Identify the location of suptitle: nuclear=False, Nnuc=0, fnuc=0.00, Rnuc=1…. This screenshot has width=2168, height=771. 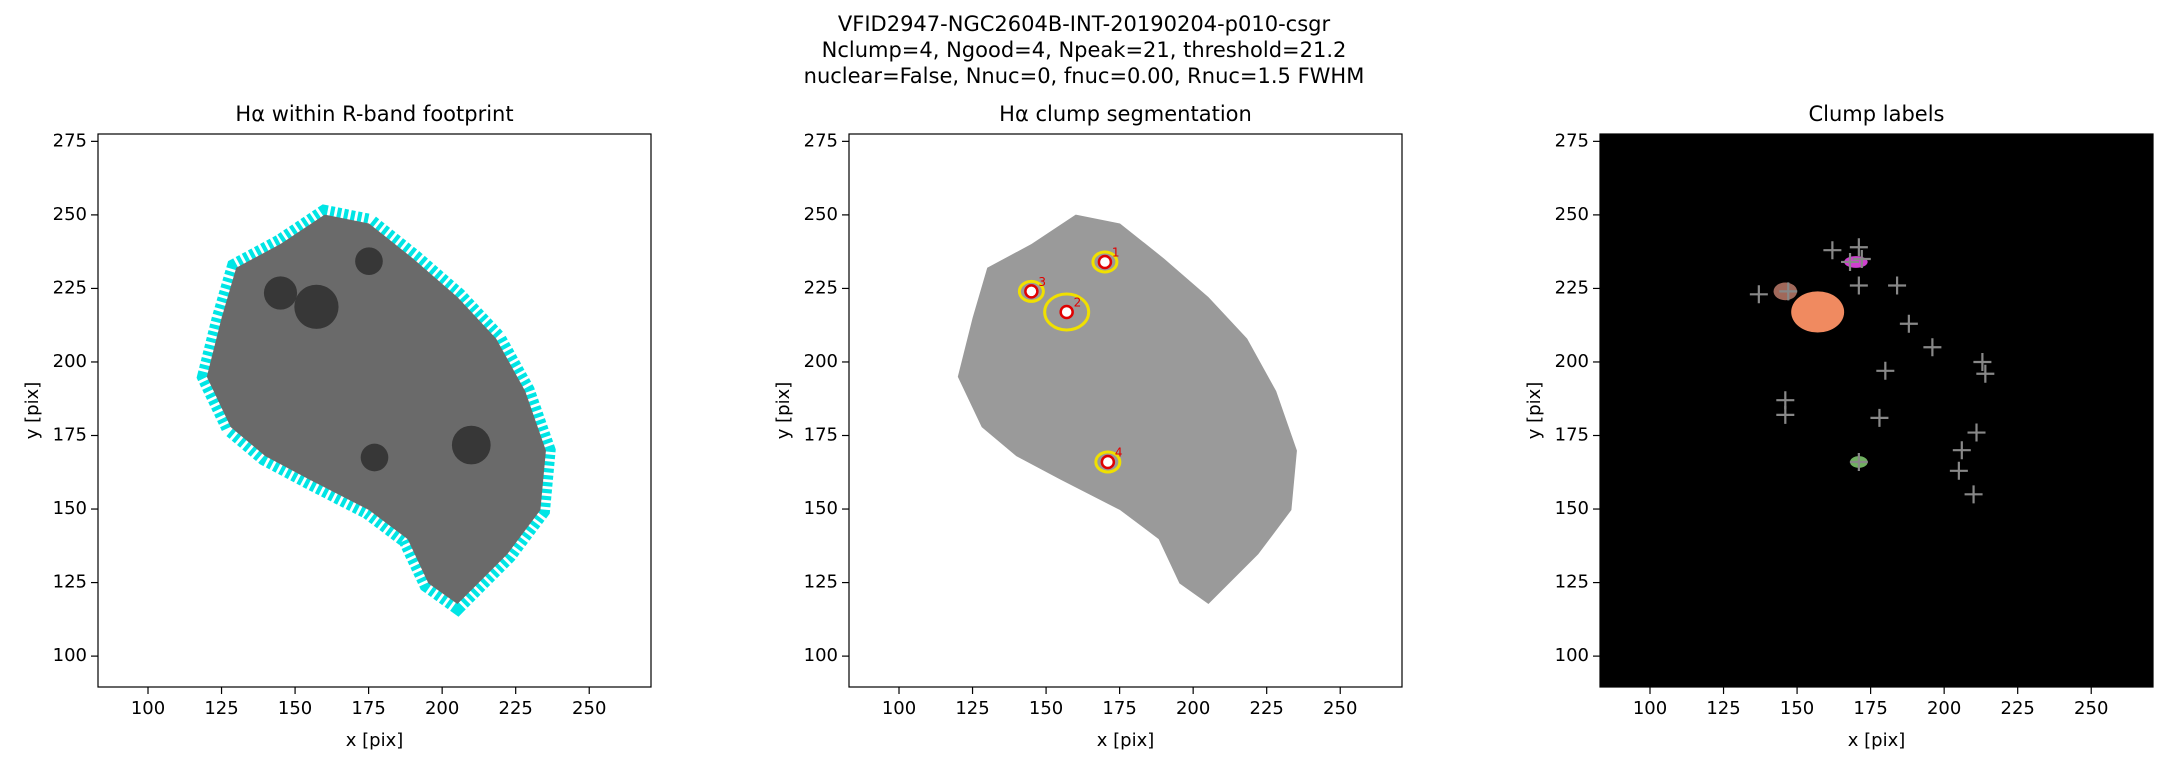
(1084, 76).